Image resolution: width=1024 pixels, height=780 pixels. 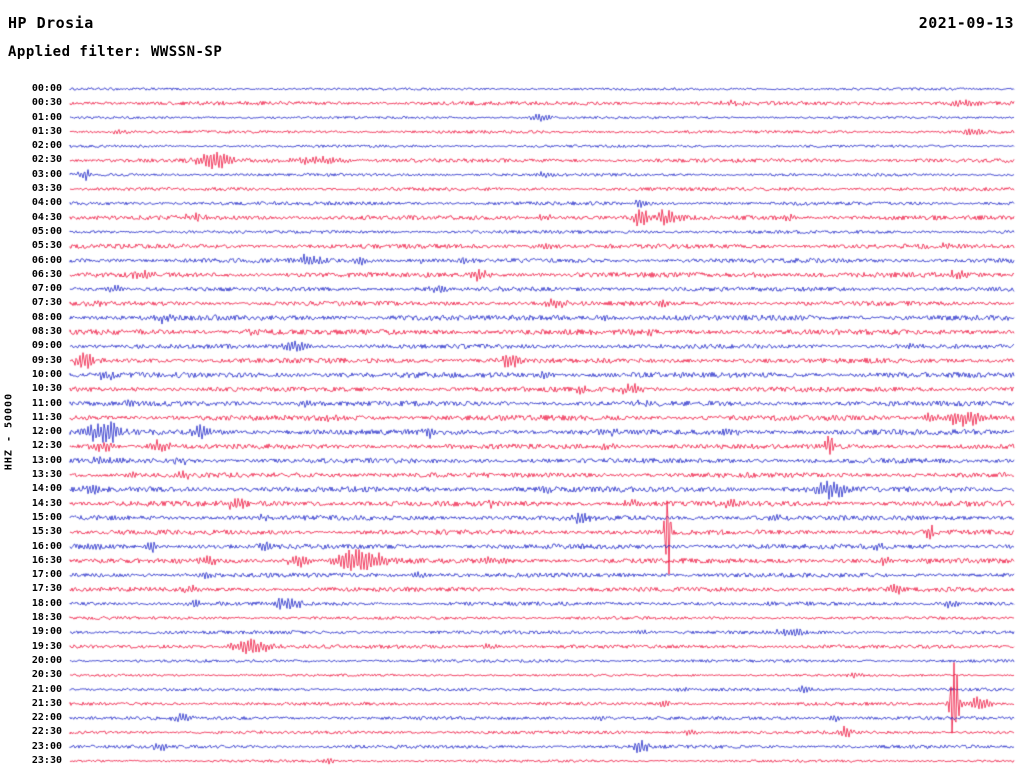 I want to click on row-label: 10:30, so click(x=46, y=389).